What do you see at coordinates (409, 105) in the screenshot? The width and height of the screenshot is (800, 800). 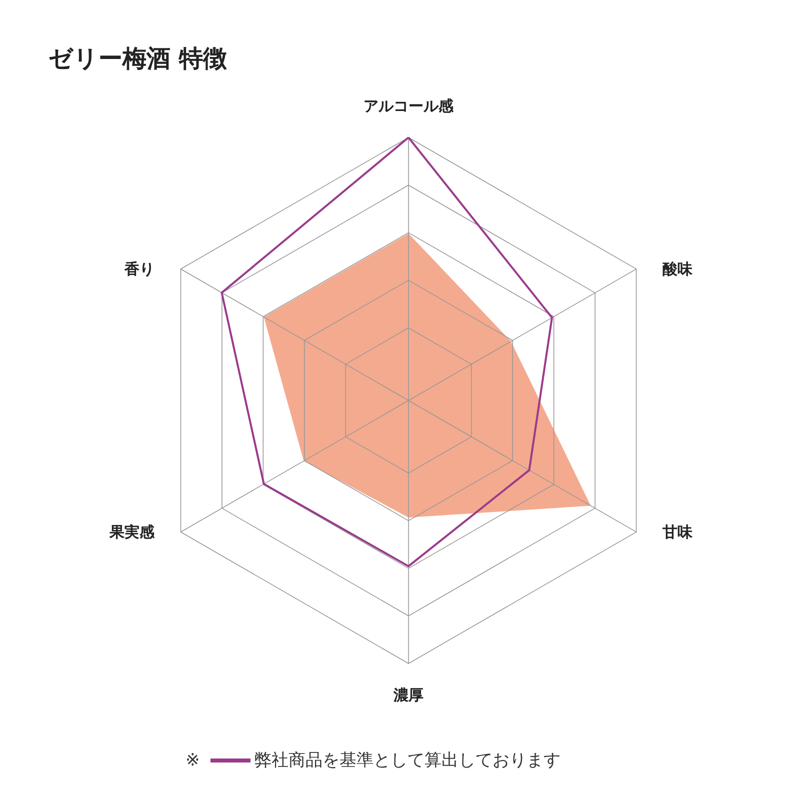 I see `spoke-label: アルコール感` at bounding box center [409, 105].